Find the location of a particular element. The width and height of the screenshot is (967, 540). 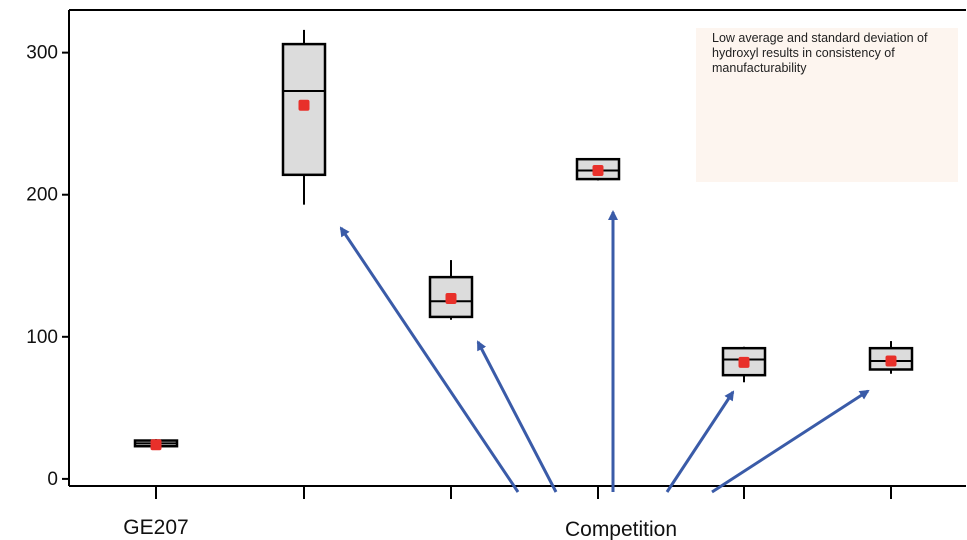

box-iqr is located at coordinates (451, 297).